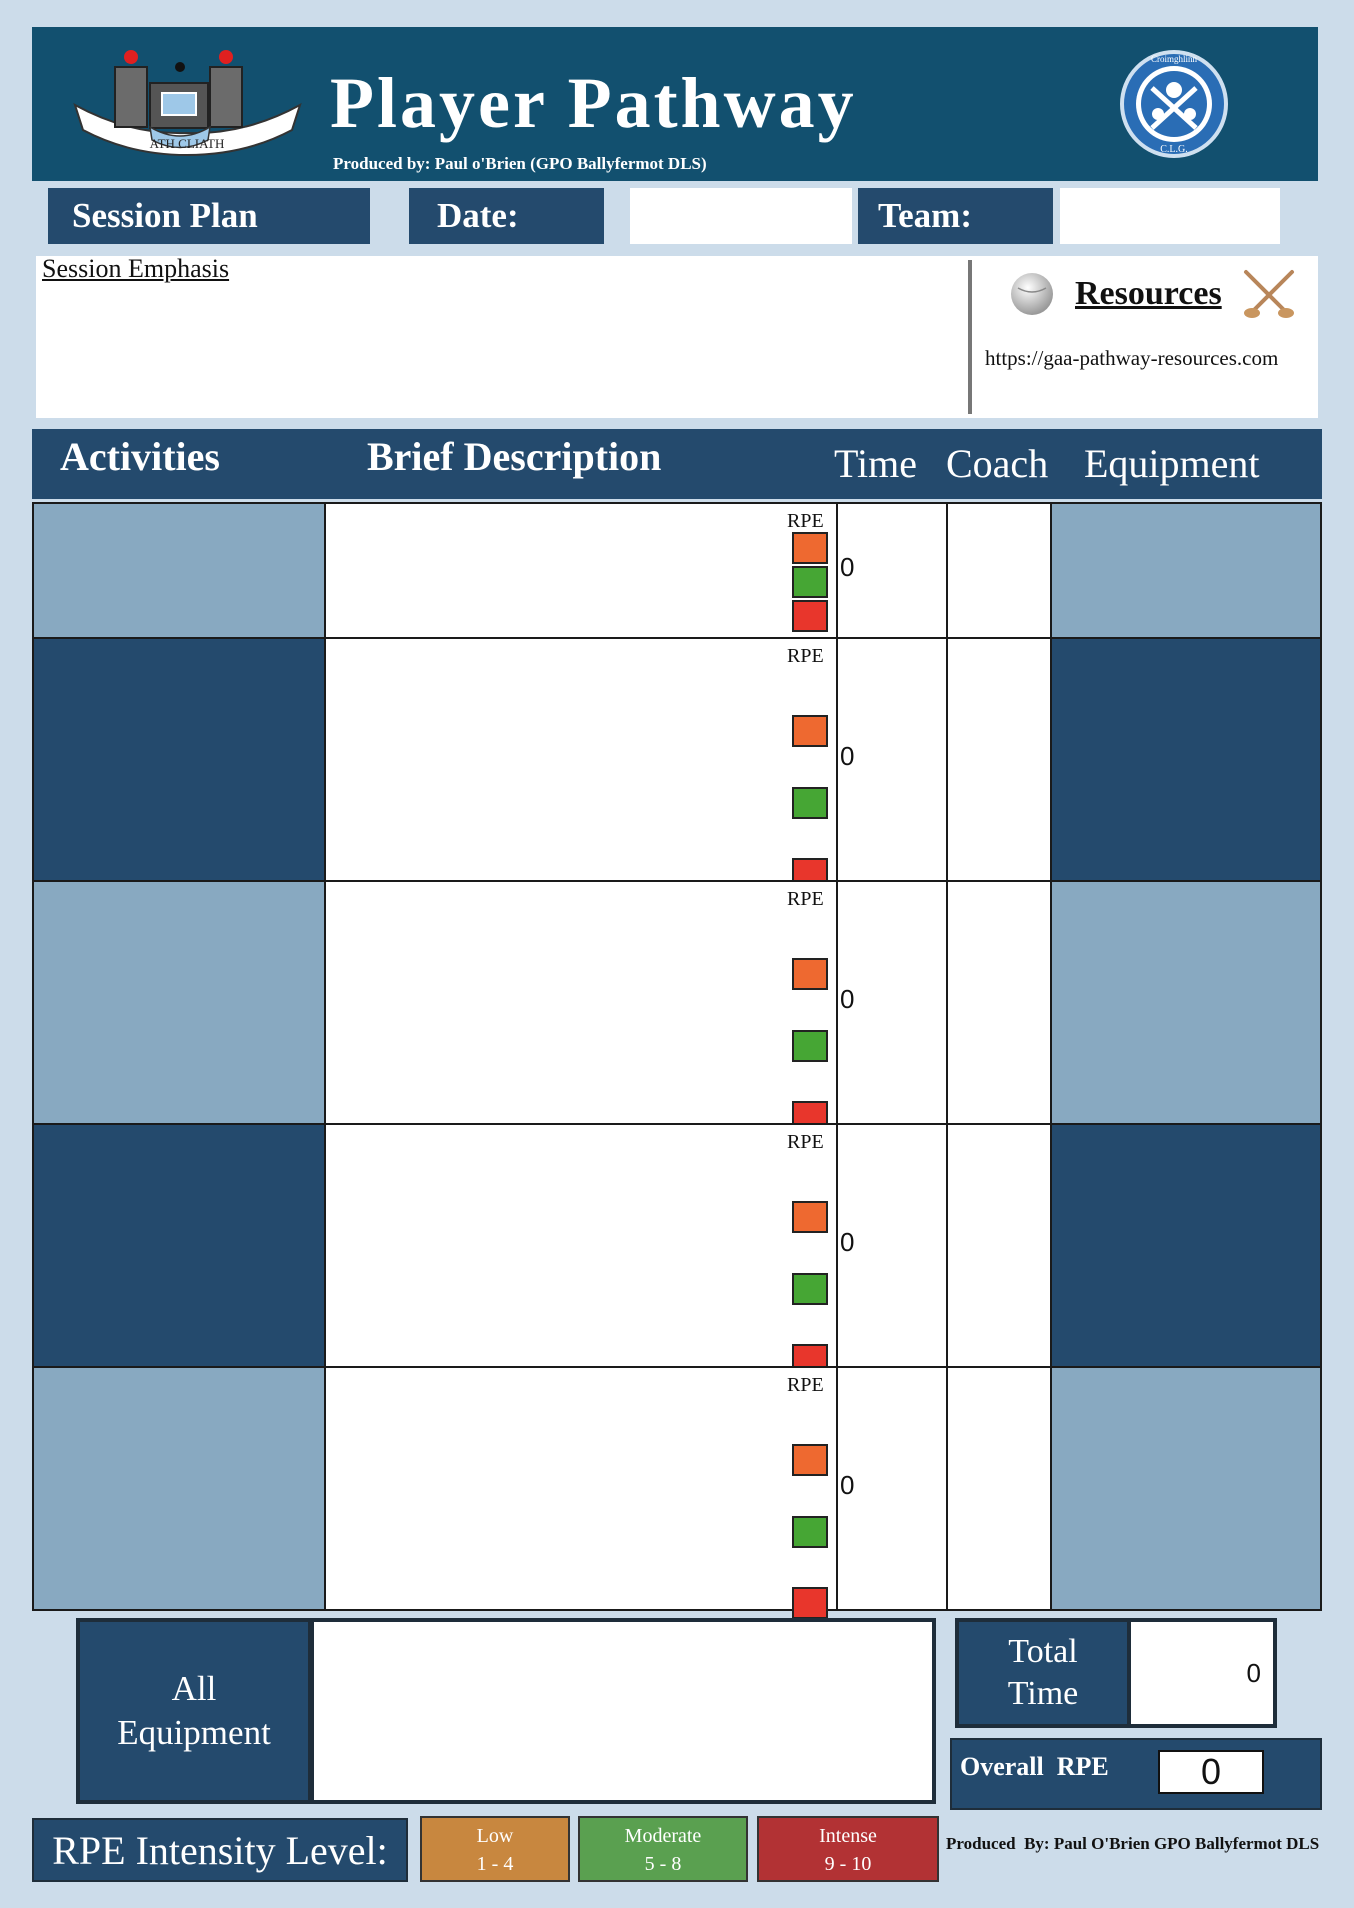  I want to click on emphasis-panel, so click(677, 337).